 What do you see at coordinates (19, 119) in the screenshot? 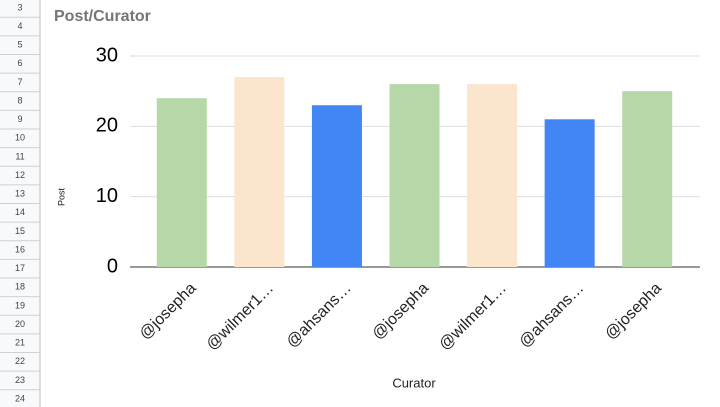
I see `row-number: 9` at bounding box center [19, 119].